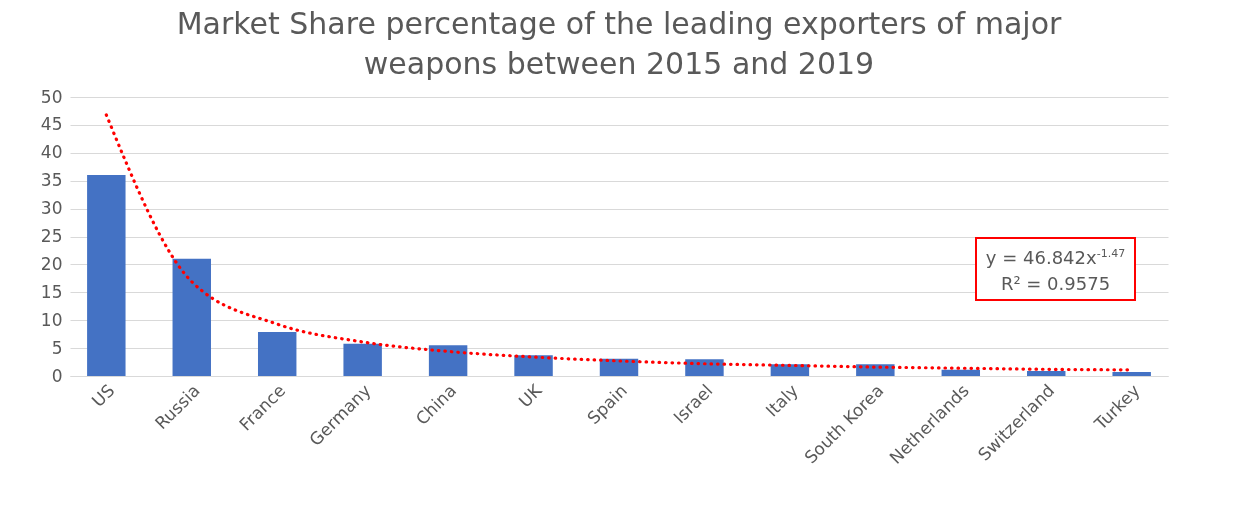 The image size is (1235, 529). Describe the element at coordinates (57, 375) in the screenshot. I see `y-tick-label: 0` at that location.